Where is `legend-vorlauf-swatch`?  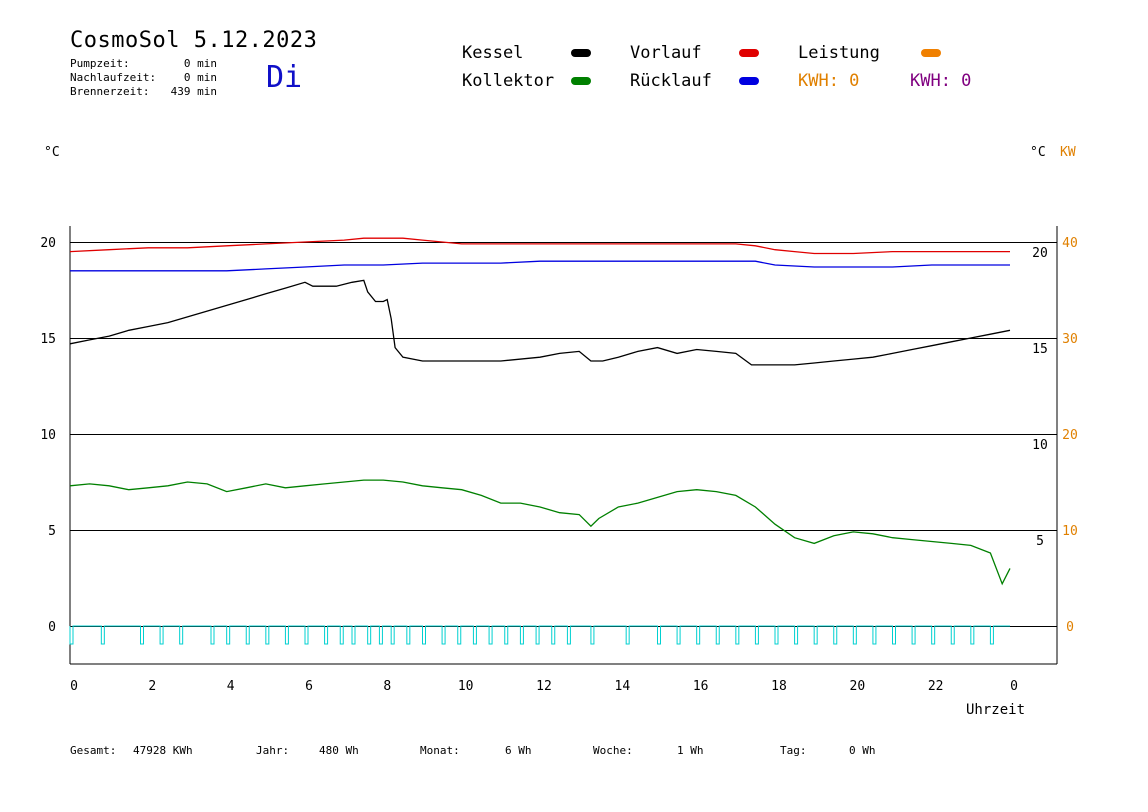 legend-vorlauf-swatch is located at coordinates (749, 53).